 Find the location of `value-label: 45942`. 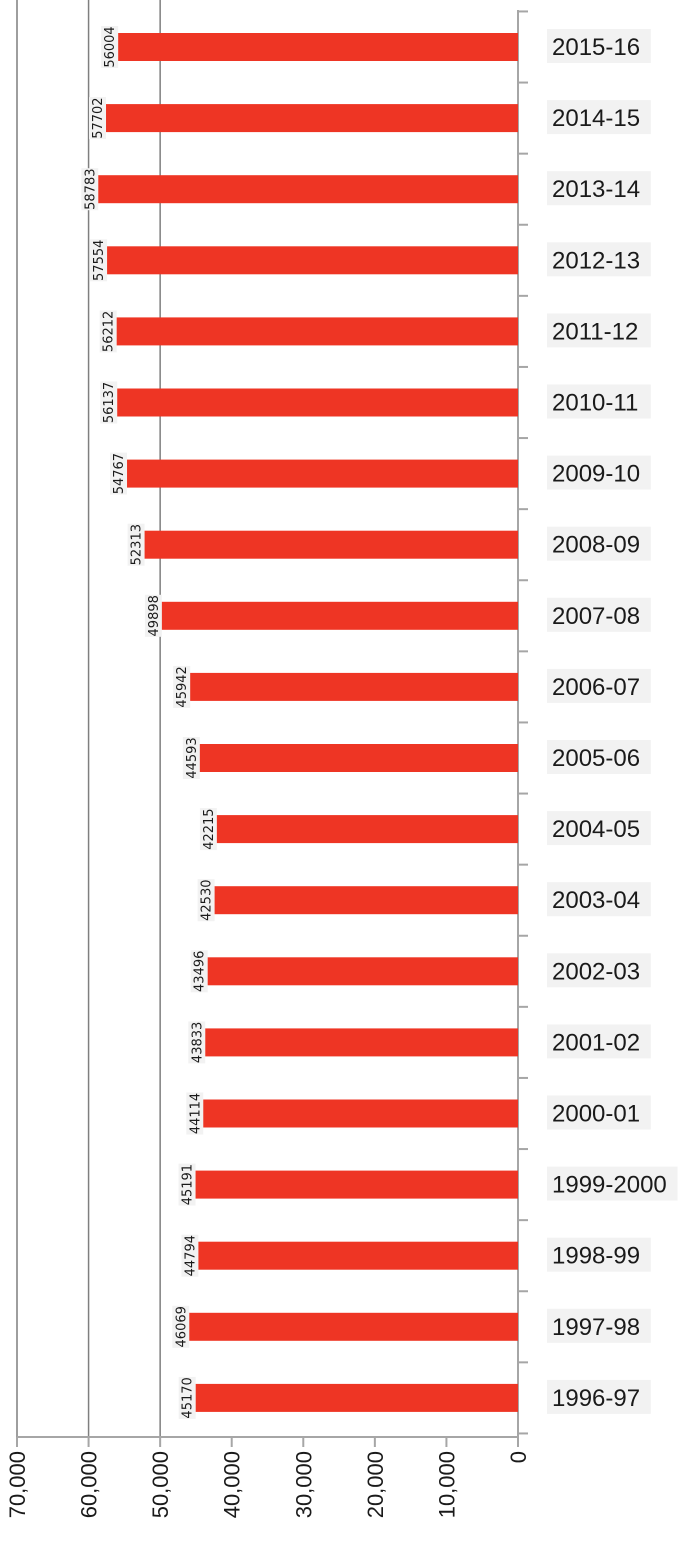

value-label: 45942 is located at coordinates (182, 686).